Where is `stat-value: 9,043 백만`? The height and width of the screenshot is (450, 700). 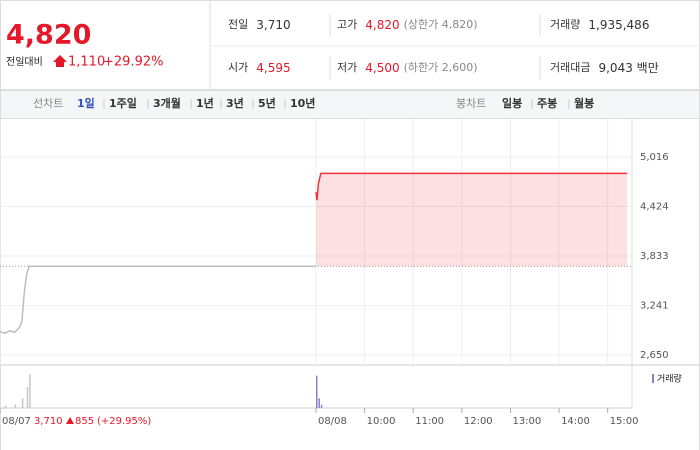
stat-value: 9,043 백만 is located at coordinates (628, 68).